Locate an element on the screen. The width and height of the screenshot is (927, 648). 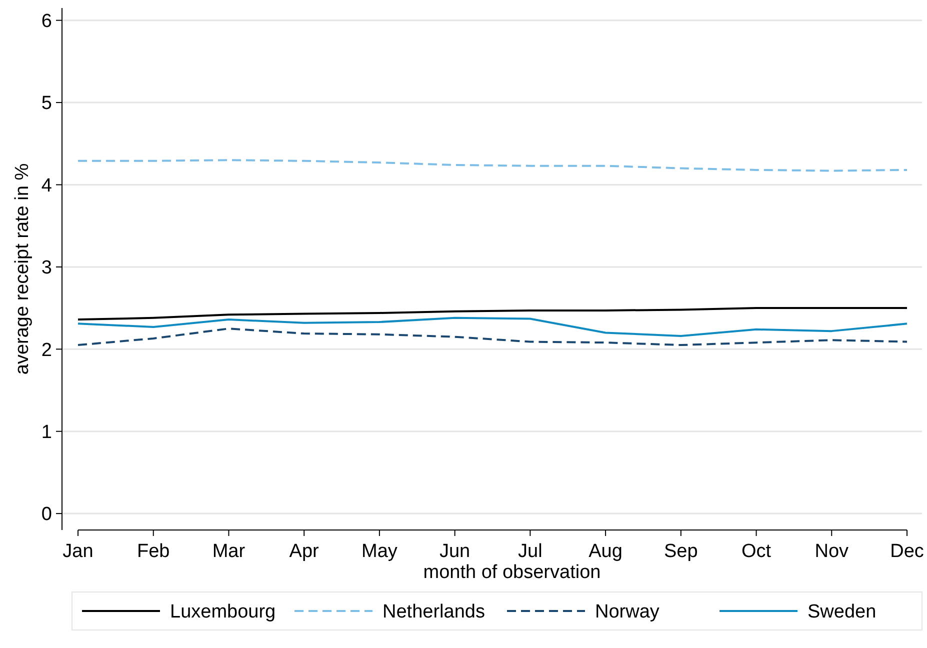
x-tick-label: Jun is located at coordinates (455, 551).